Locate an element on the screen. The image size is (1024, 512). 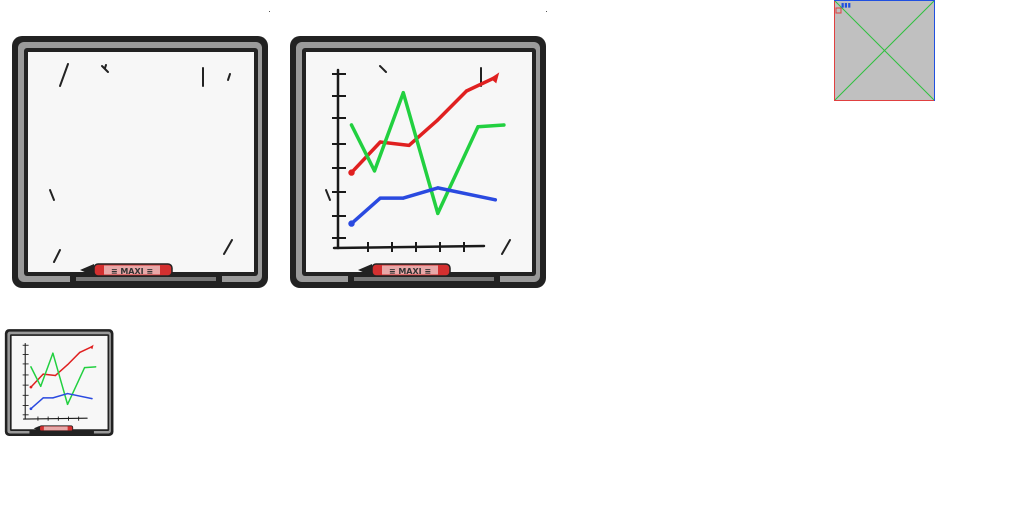
marker-icon is located at coordinates (53, 428).